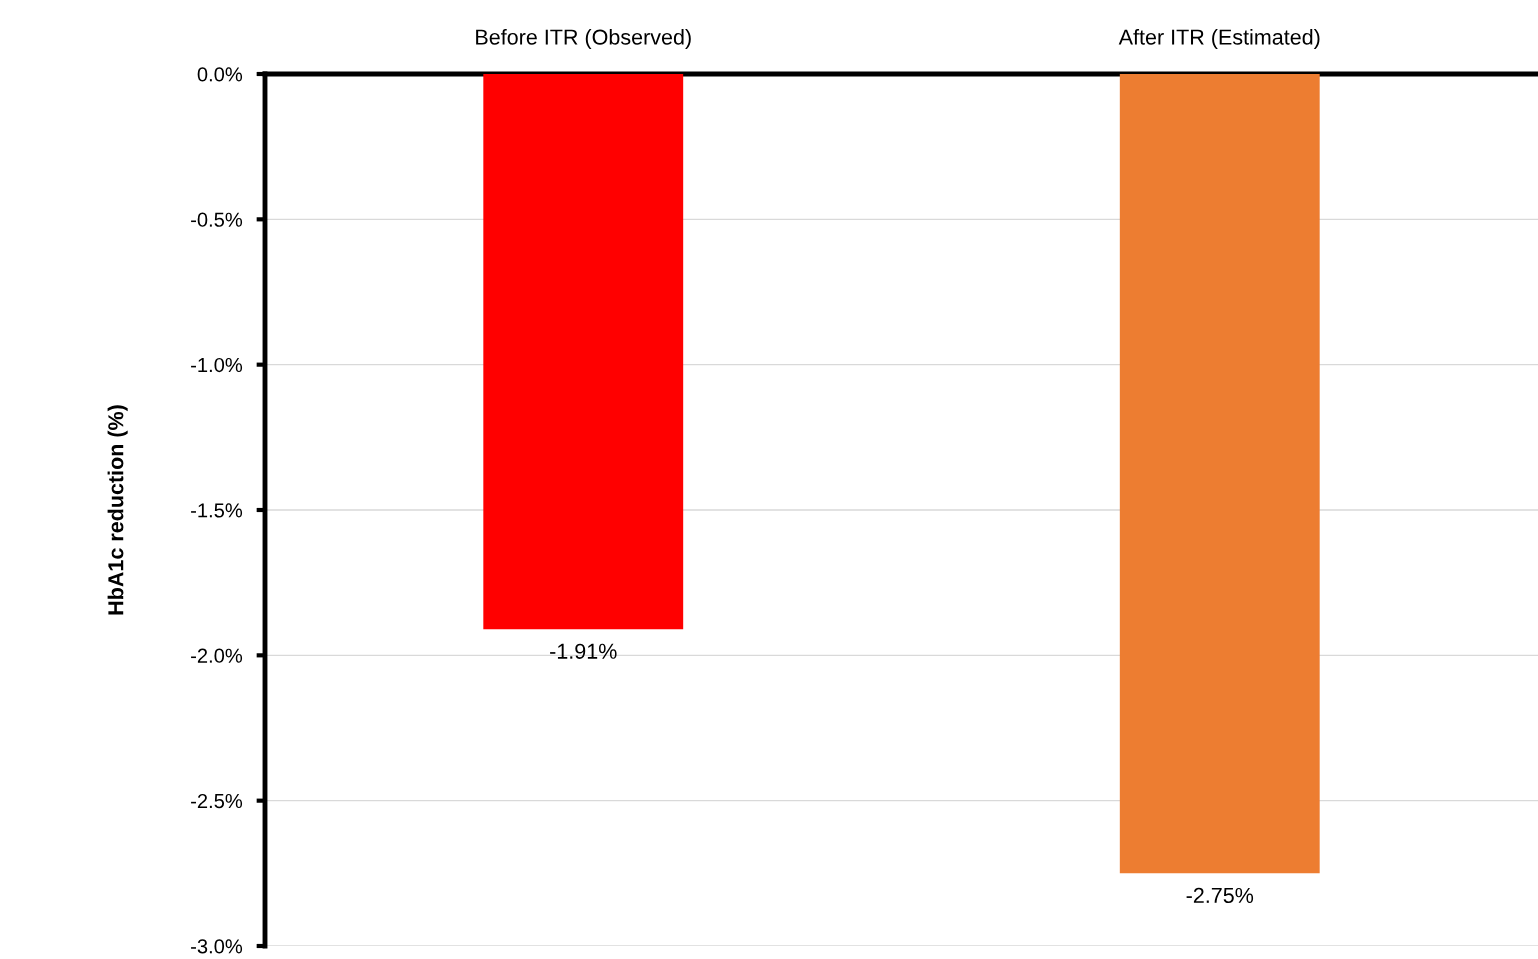 This screenshot has height=959, width=1538. I want to click on y-tick-label: -2.5%, so click(217, 801).